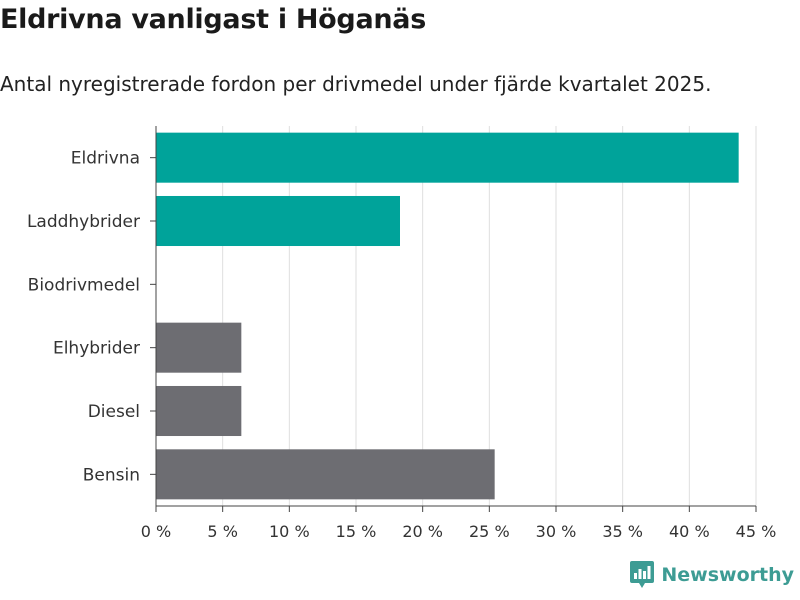  I want to click on bar-elhybrider, so click(199, 347).